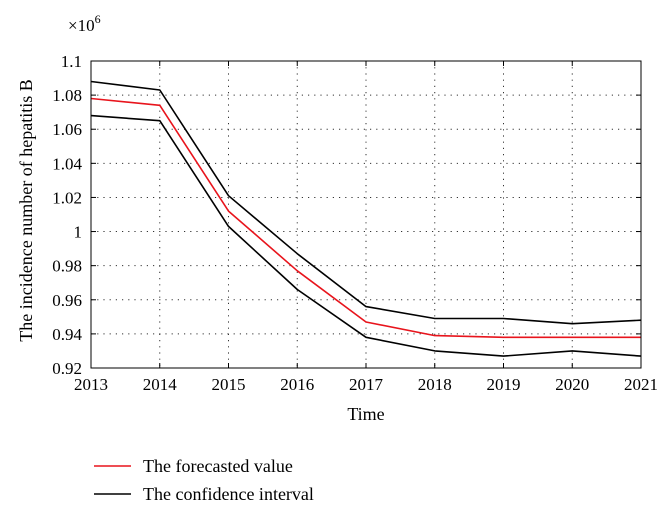 The height and width of the screenshot is (516, 672). What do you see at coordinates (297, 384) in the screenshot?
I see `x-tick-label: 2016` at bounding box center [297, 384].